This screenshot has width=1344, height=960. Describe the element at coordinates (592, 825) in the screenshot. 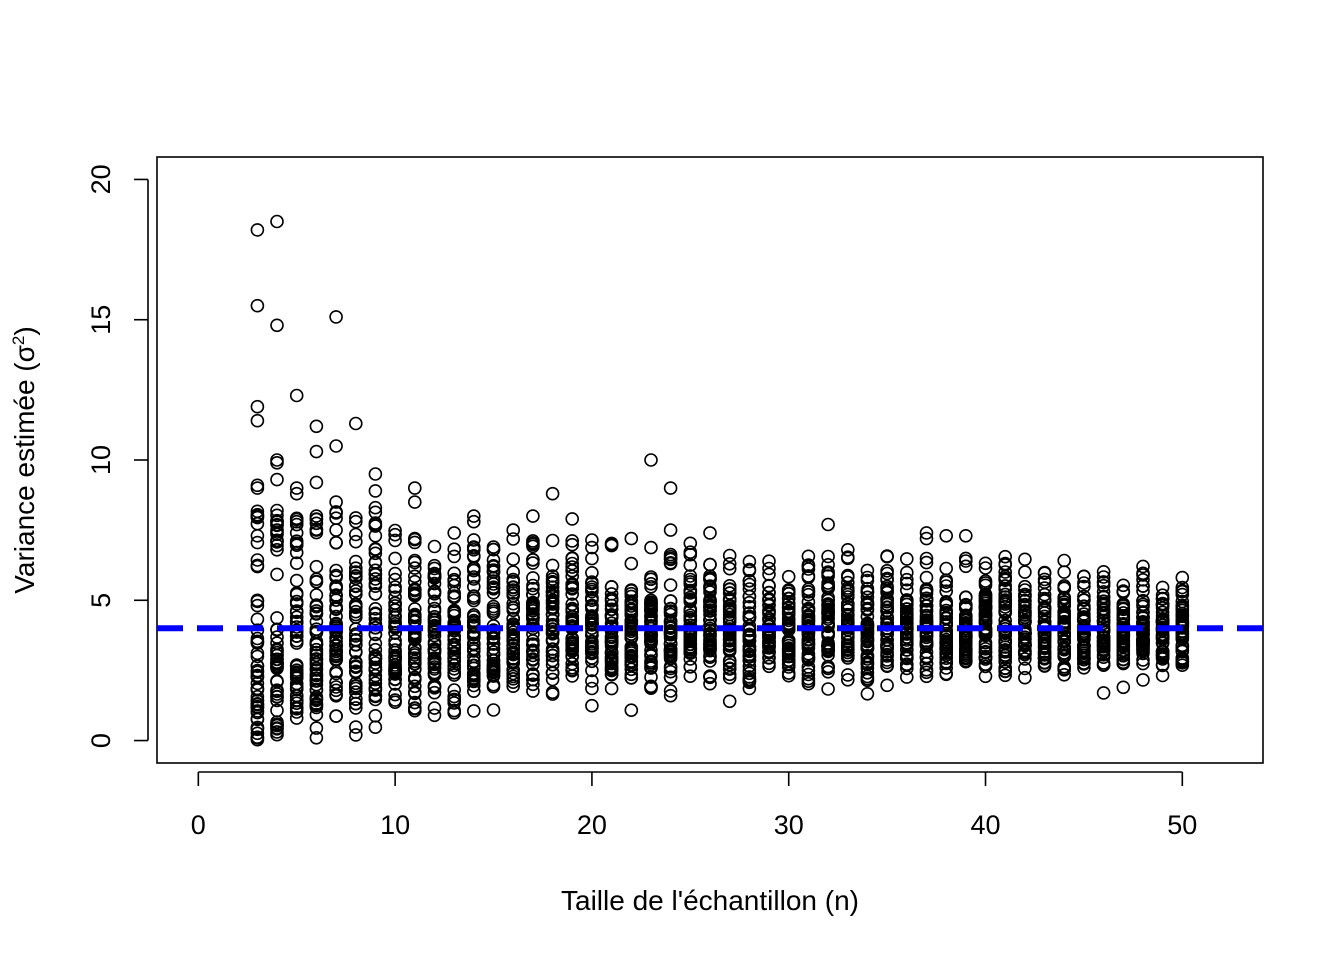

I see `x-tick-label: 20` at that location.